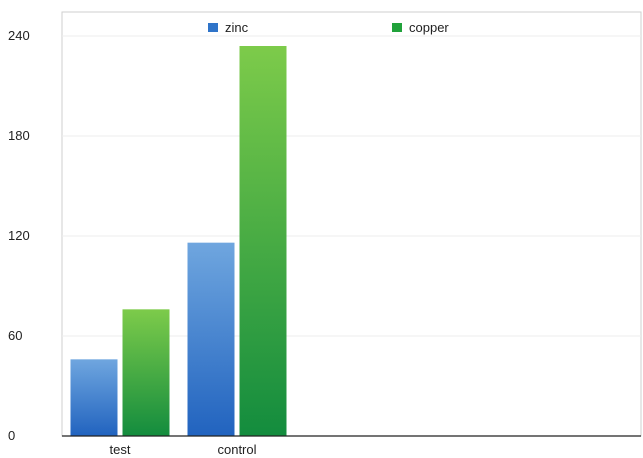  Describe the element at coordinates (11, 435) in the screenshot. I see `y-tick-label: 0` at that location.